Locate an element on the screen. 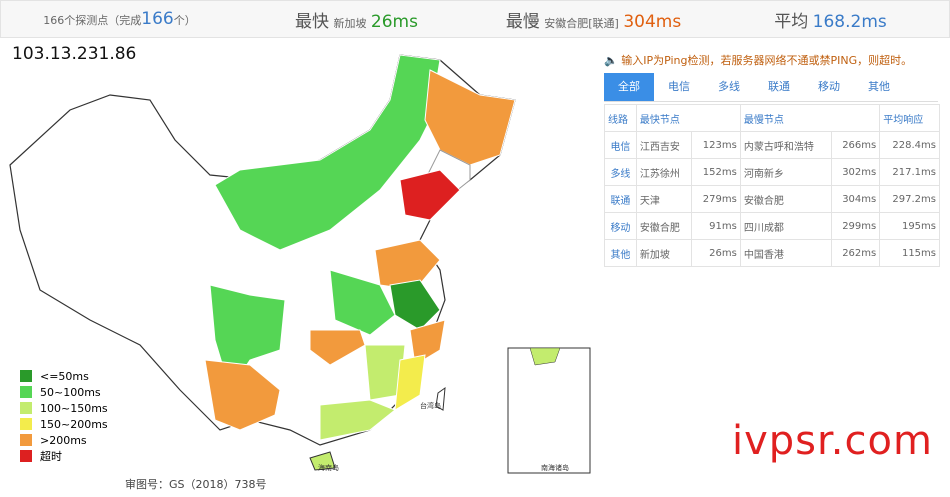  header-cell: 平均响应 is located at coordinates (909, 118).